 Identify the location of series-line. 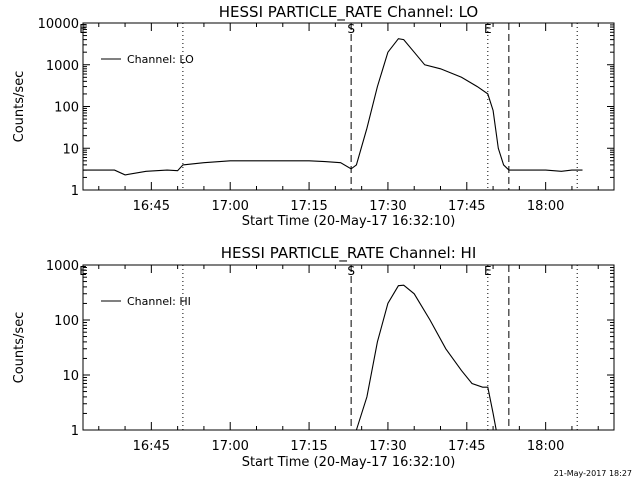
(426, 357).